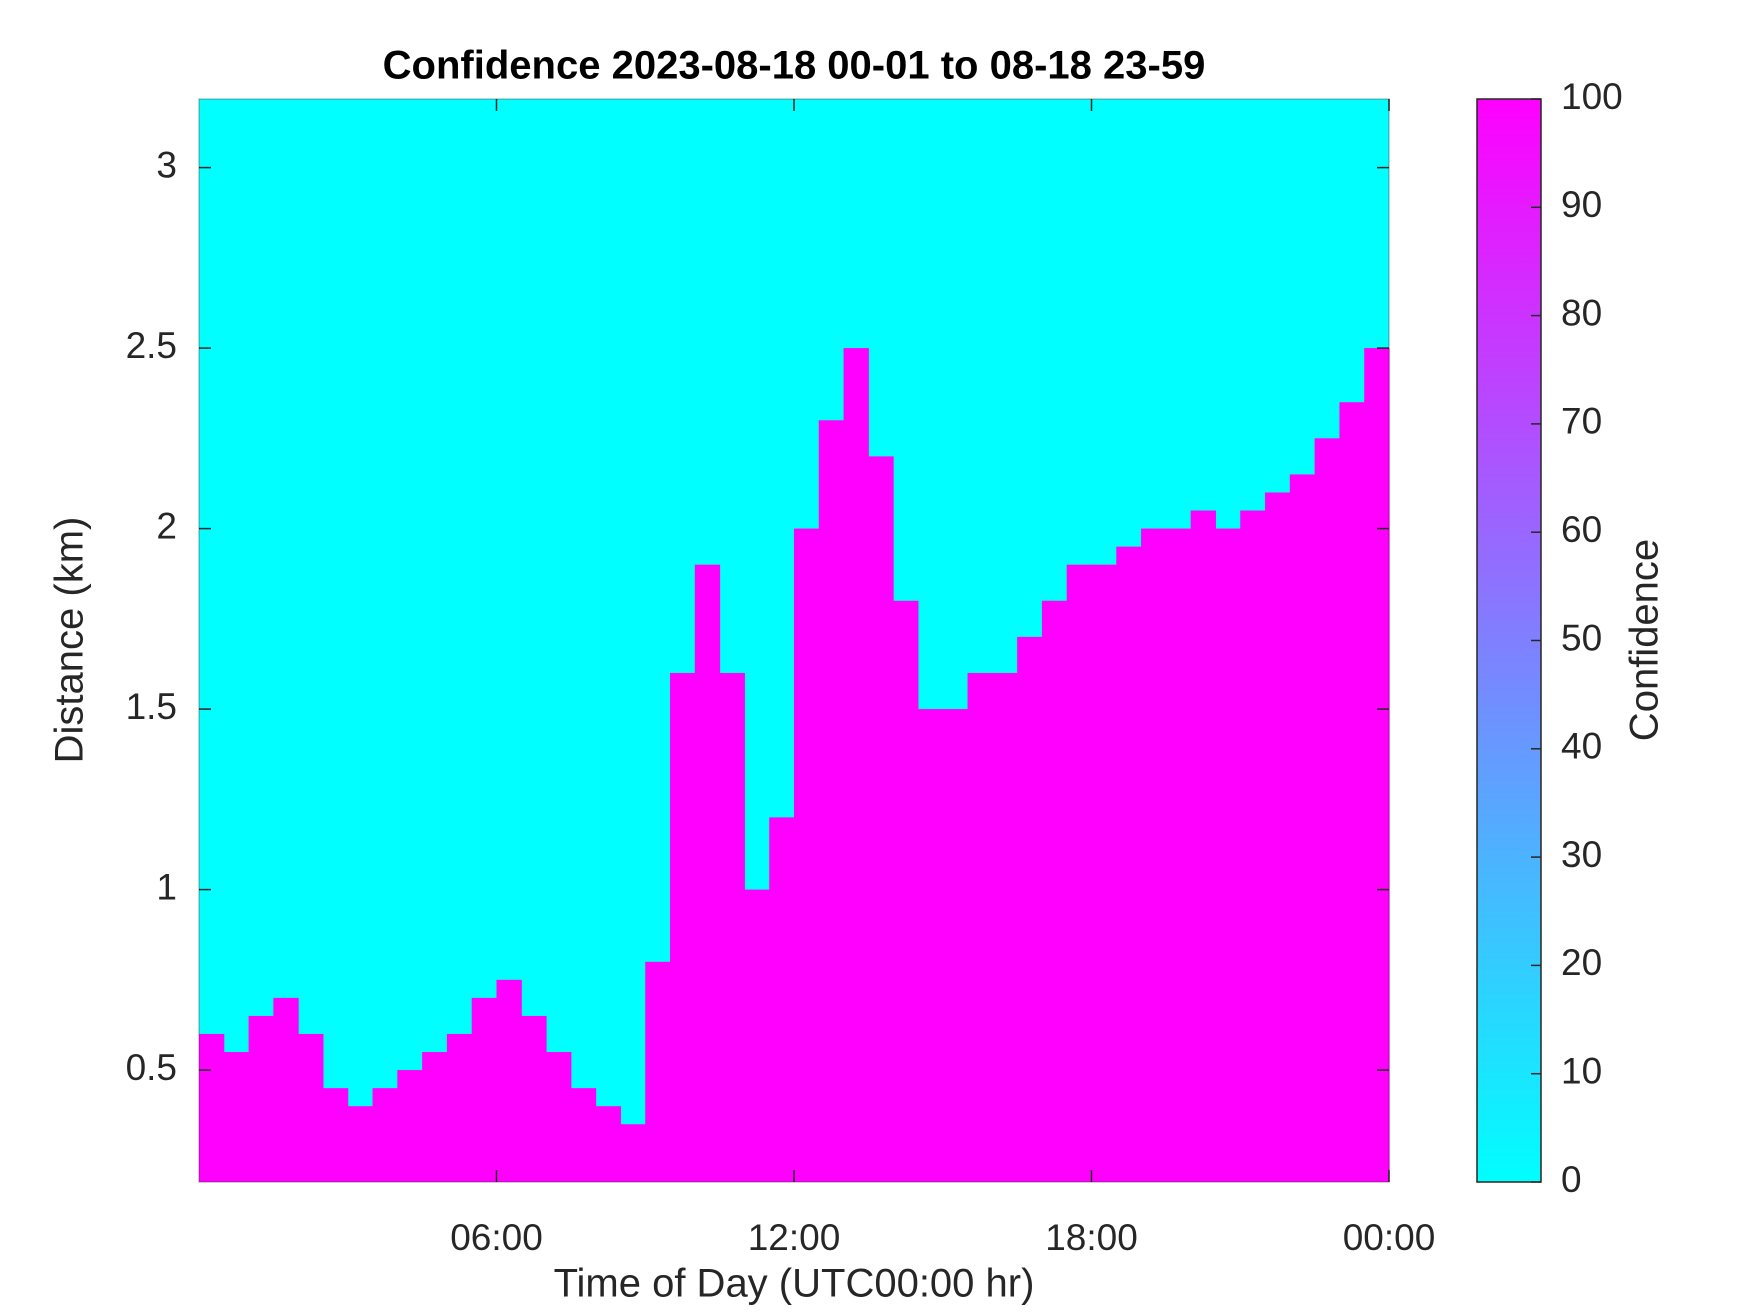  Describe the element at coordinates (1581, 529) in the screenshot. I see `colorbar-tick-label: 60` at that location.